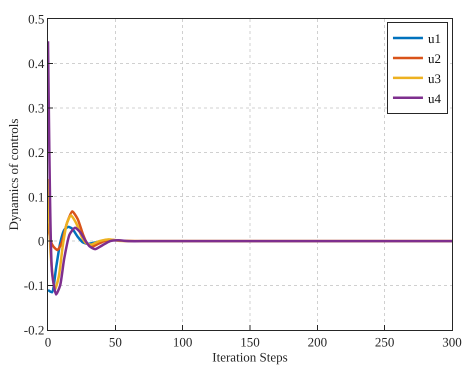 This screenshot has height=373, width=474. What do you see at coordinates (36, 19) in the screenshot?
I see `y-tick-label: 0.5` at bounding box center [36, 19].